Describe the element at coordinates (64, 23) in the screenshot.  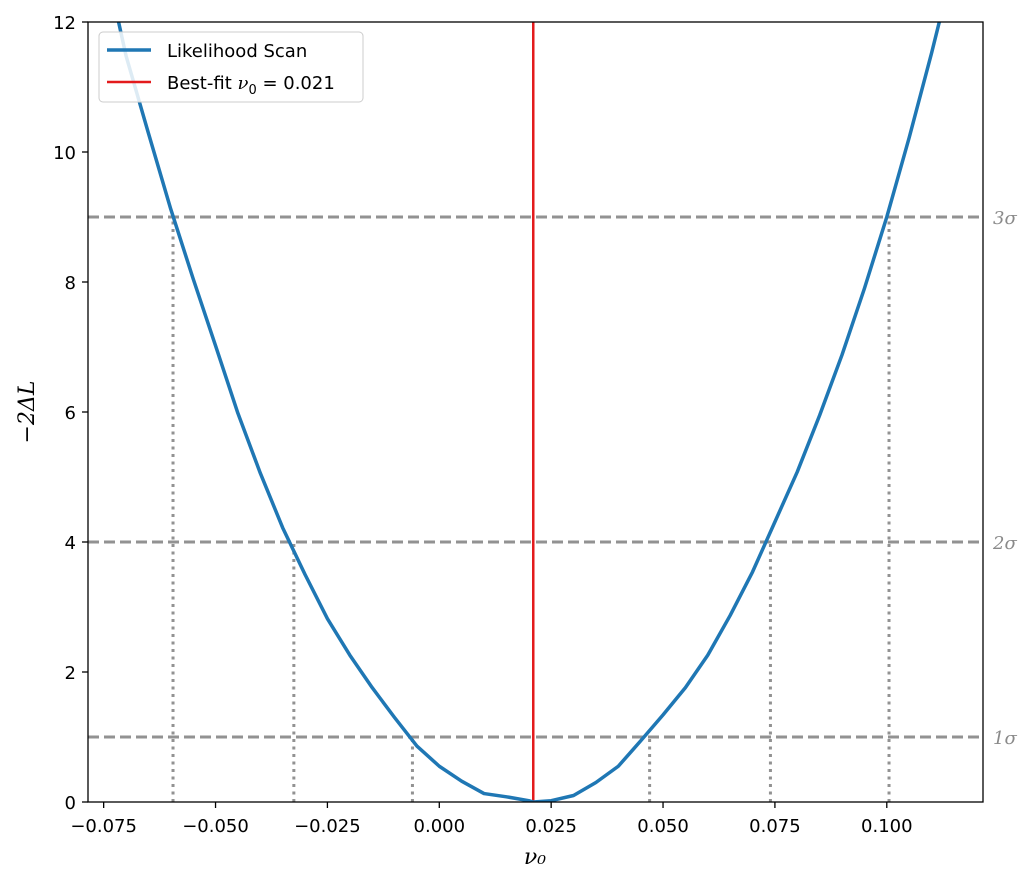
I see `y-tick-label: 12` at that location.